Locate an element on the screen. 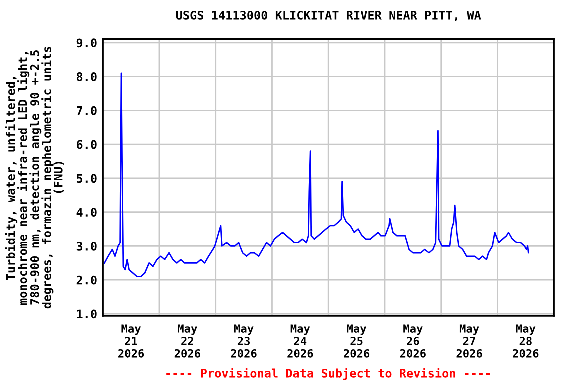 The image size is (576, 384). y-tick-label: 6.0 is located at coordinates (86, 145).